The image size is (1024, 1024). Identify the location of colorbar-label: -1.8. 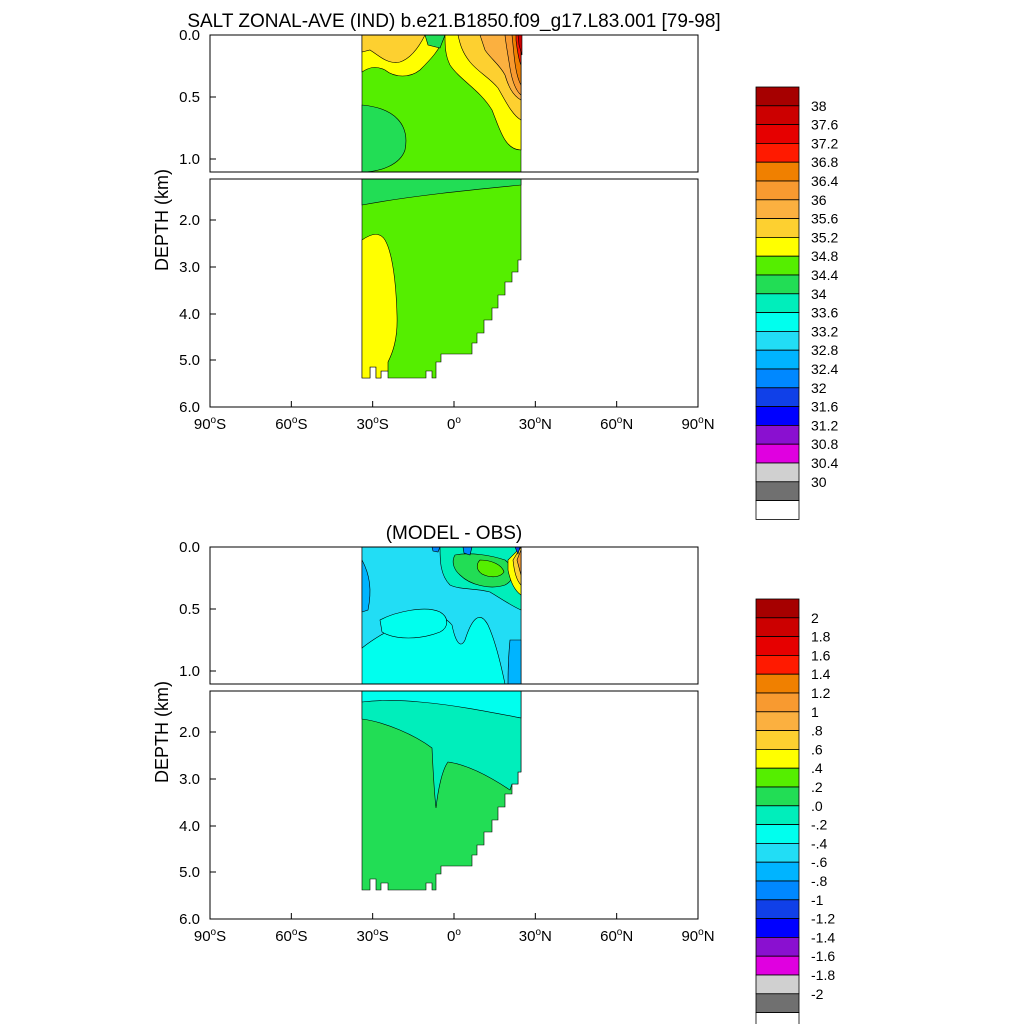
(823, 975).